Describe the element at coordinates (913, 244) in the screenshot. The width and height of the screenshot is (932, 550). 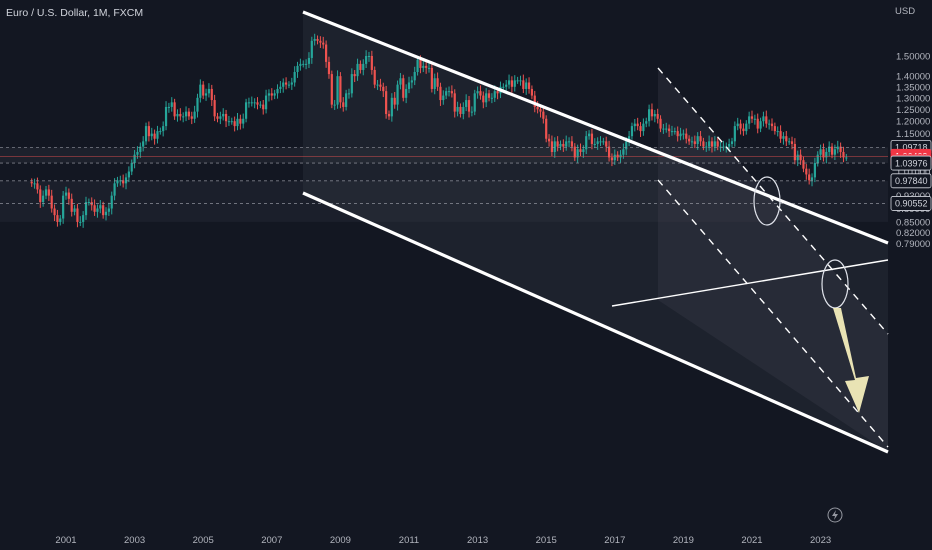
I see `y-tick-label: 0.79000` at that location.